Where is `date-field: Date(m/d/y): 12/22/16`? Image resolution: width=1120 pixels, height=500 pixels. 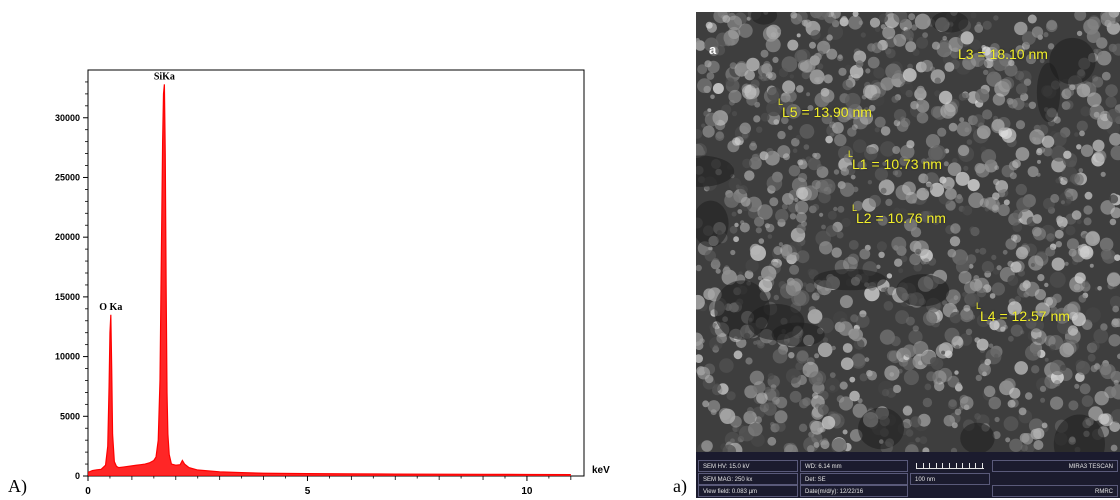 date-field: Date(m/d/y): 12/22/16 is located at coordinates (854, 491).